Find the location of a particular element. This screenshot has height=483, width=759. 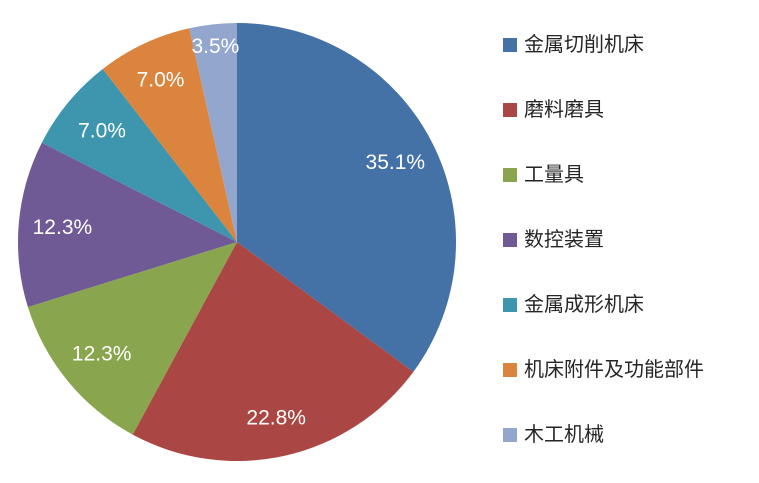

legend-item-2: 磨料磨具 is located at coordinates (603, 110).